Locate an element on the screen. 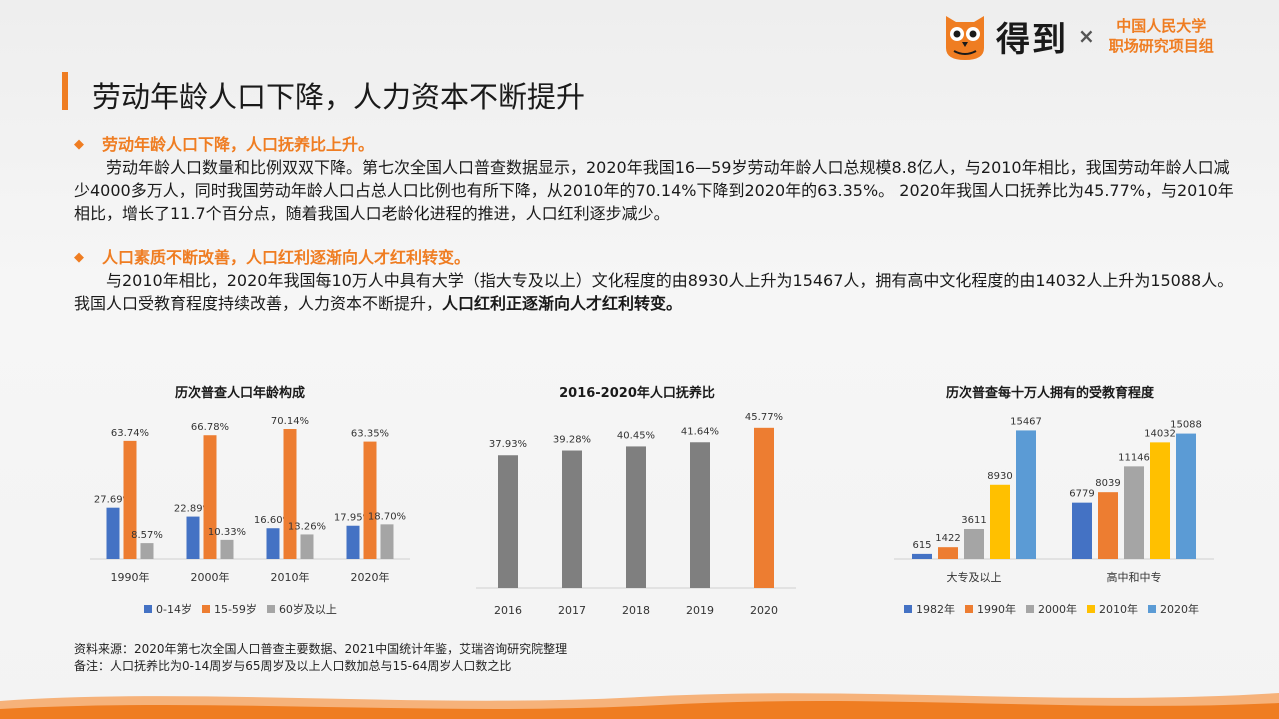 This screenshot has height=719, width=1279. legend-item: 0-14岁 is located at coordinates (168, 609).